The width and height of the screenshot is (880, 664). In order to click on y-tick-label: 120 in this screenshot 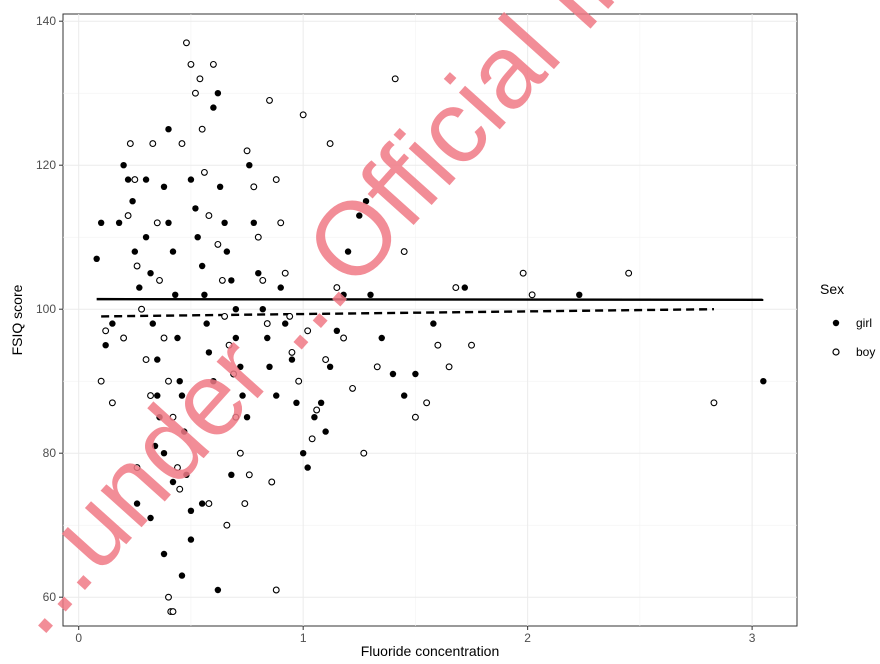, I will do `click(46, 165)`.